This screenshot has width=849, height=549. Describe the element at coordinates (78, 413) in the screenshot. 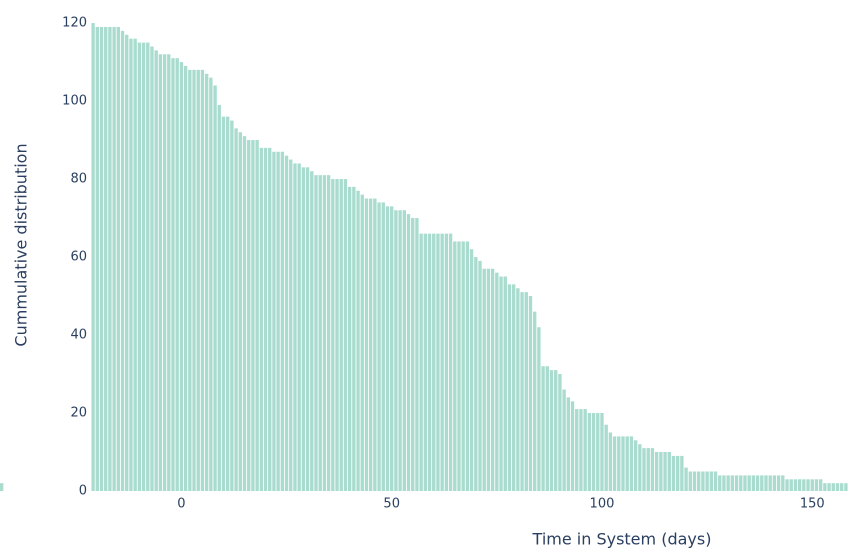

I see `y-tick-label: 20` at that location.